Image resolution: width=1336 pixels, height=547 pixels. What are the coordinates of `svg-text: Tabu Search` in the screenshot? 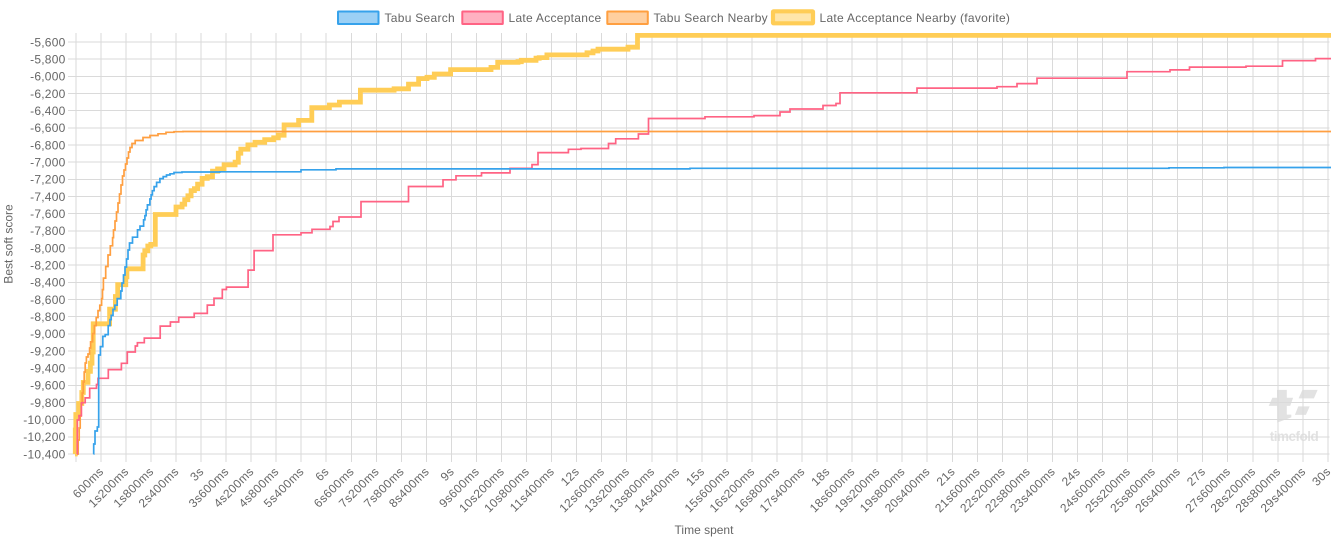 It's located at (420, 18).